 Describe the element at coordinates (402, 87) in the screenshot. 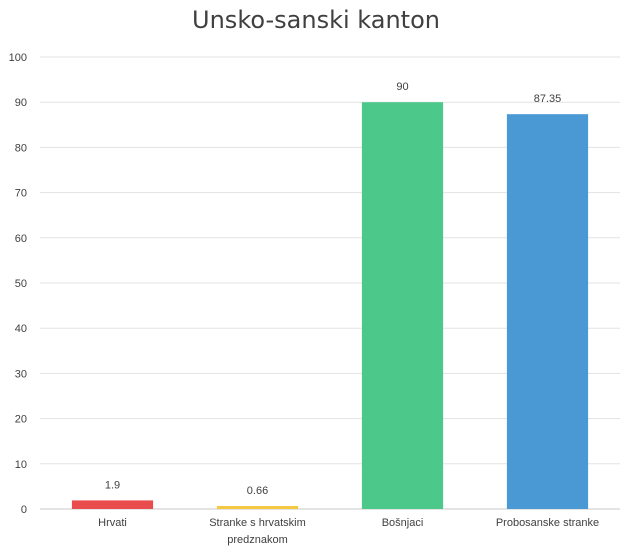

I see `data-label-2: 90` at that location.